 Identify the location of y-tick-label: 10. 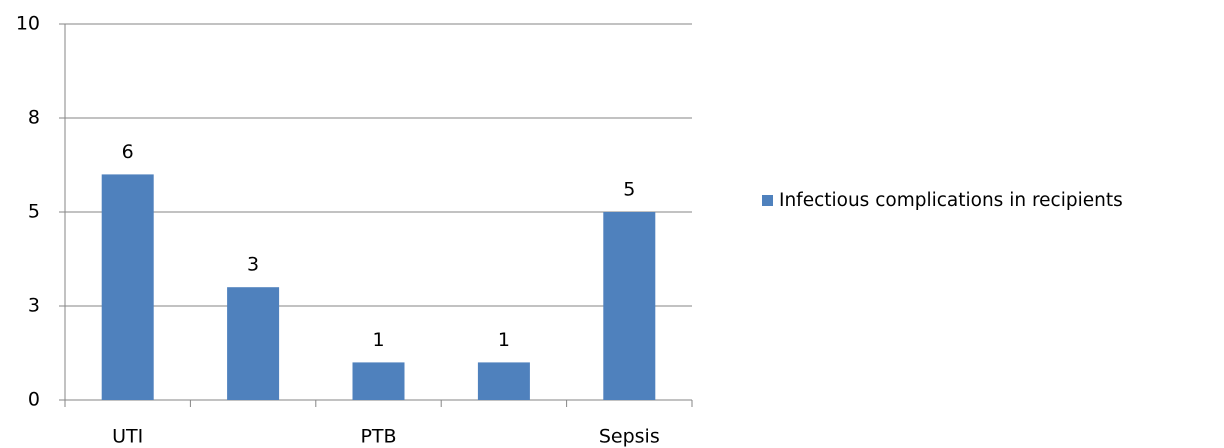
(28, 24).